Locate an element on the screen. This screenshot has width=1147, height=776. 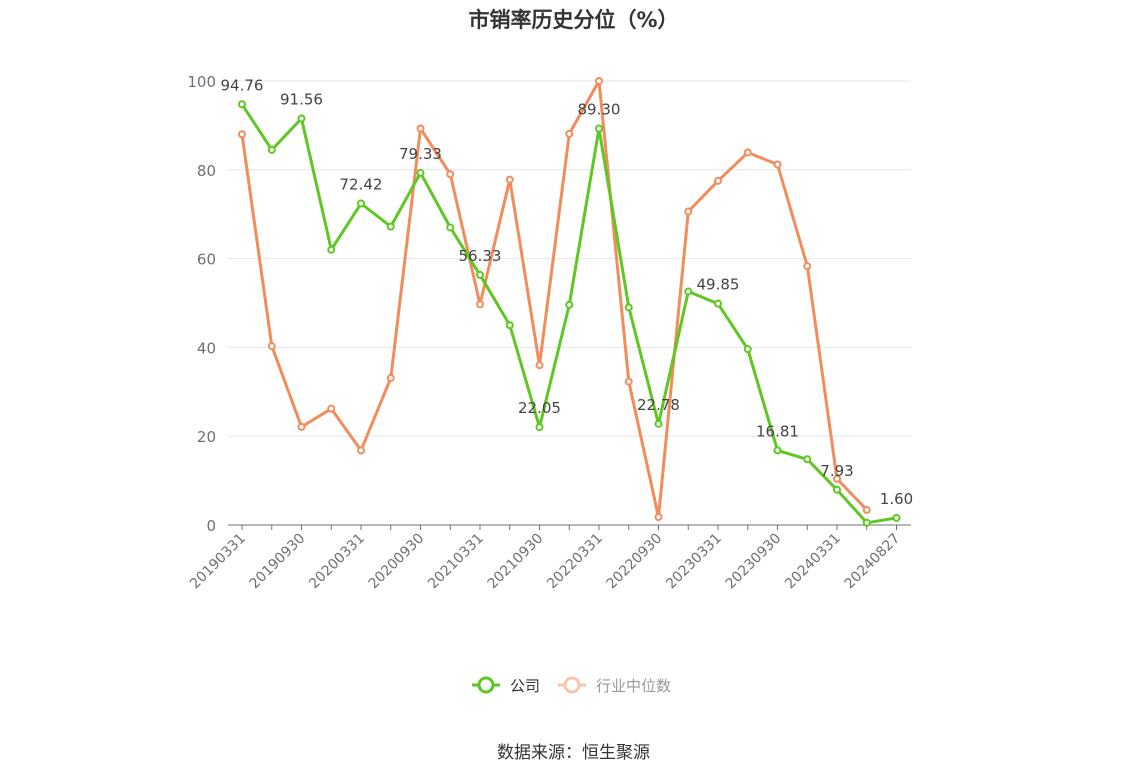
legend-item: 公司 is located at coordinates (506, 685).